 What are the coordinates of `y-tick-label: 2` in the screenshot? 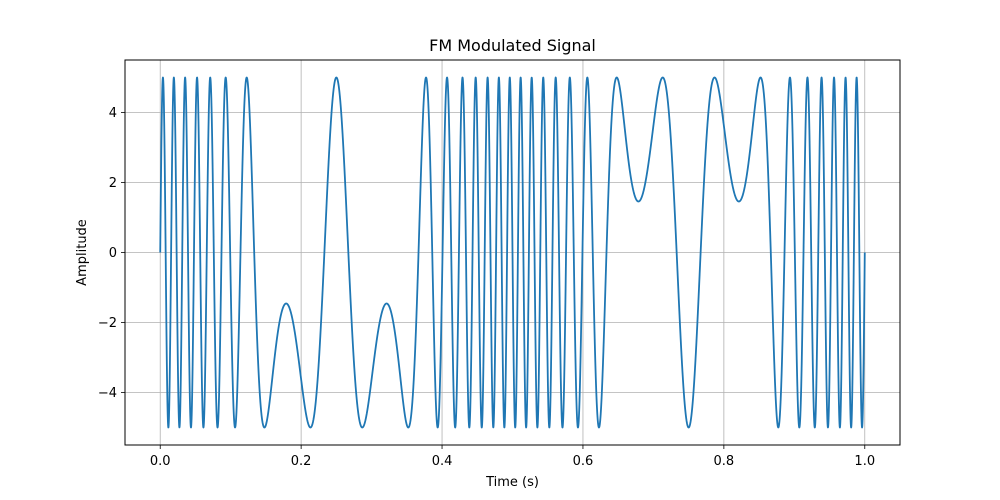 It's located at (113, 183).